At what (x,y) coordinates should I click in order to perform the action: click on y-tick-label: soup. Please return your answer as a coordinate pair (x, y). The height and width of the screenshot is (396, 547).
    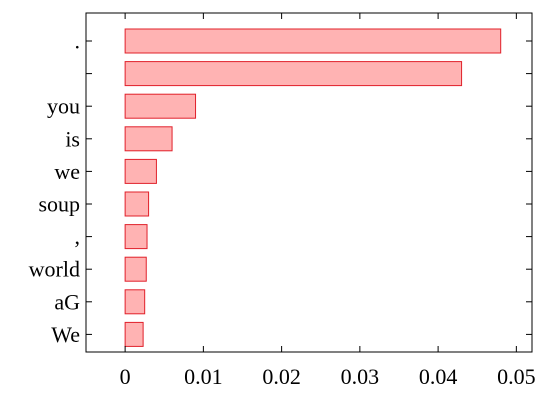
    Looking at the image, I should click on (59, 204).